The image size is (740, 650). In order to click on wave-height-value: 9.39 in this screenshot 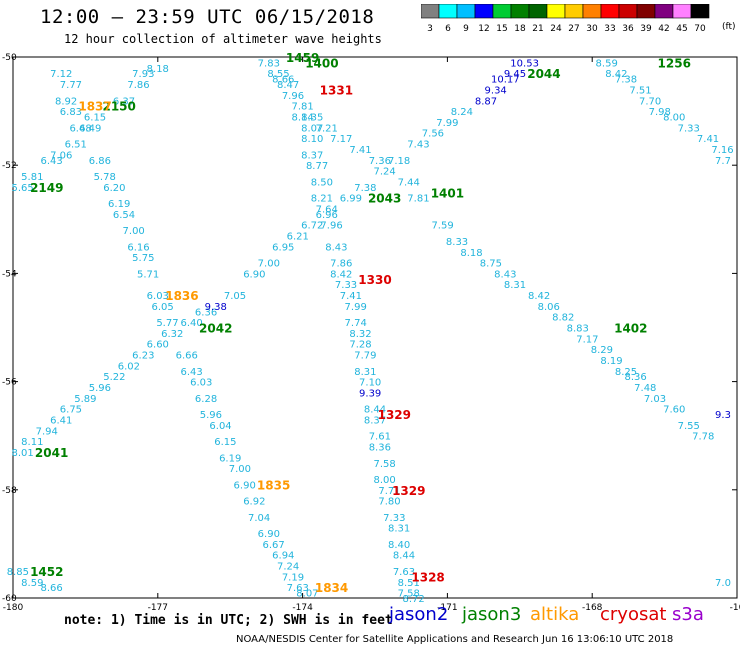, I will do `click(370, 393)`.